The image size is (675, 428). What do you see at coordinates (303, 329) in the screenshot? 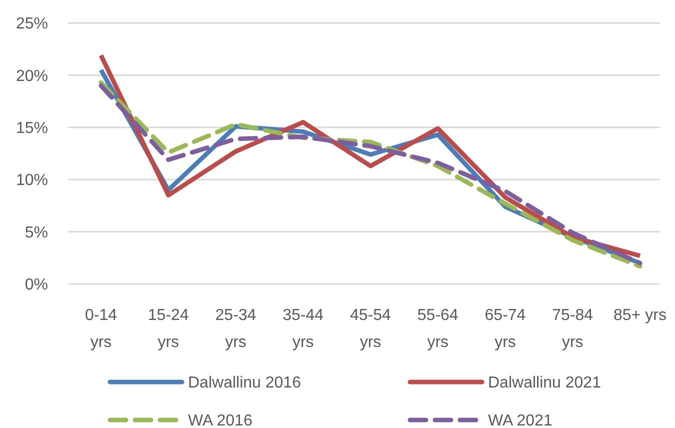
I see `x-tick-label: 35-44 yrs` at bounding box center [303, 329].